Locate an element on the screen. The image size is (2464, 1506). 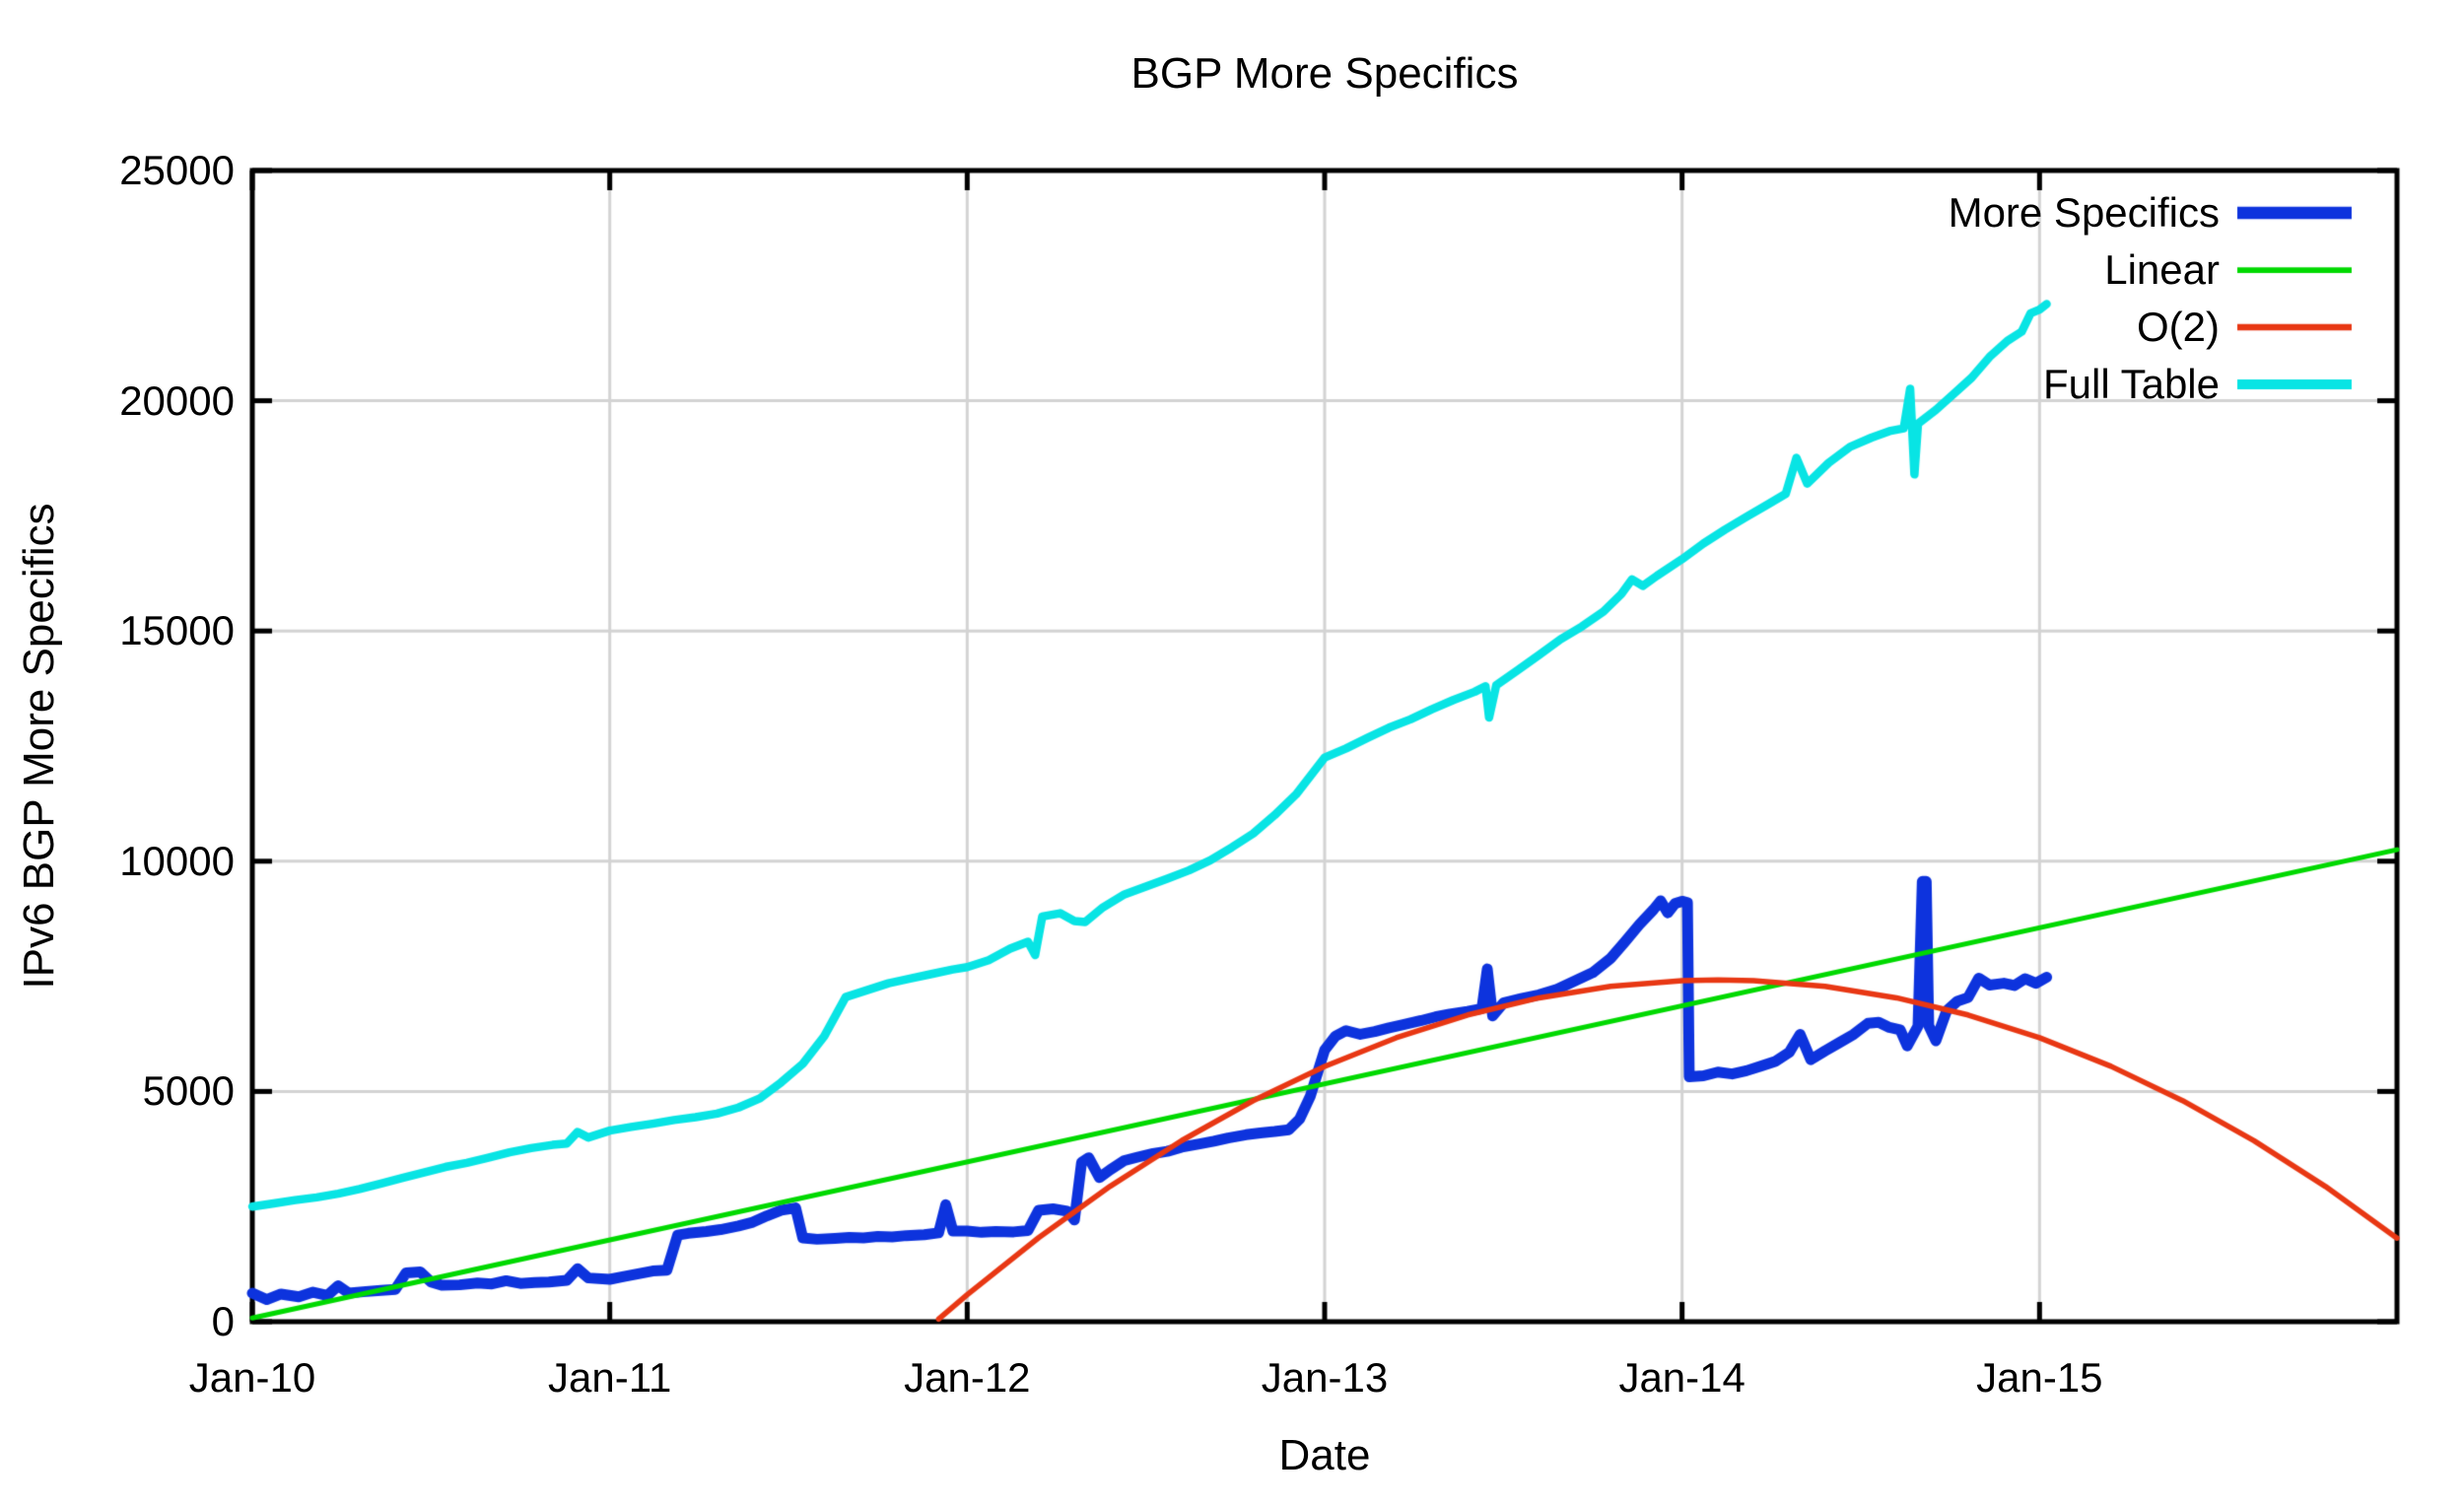
legend-label-linear: Linear is located at coordinates (2162, 269).